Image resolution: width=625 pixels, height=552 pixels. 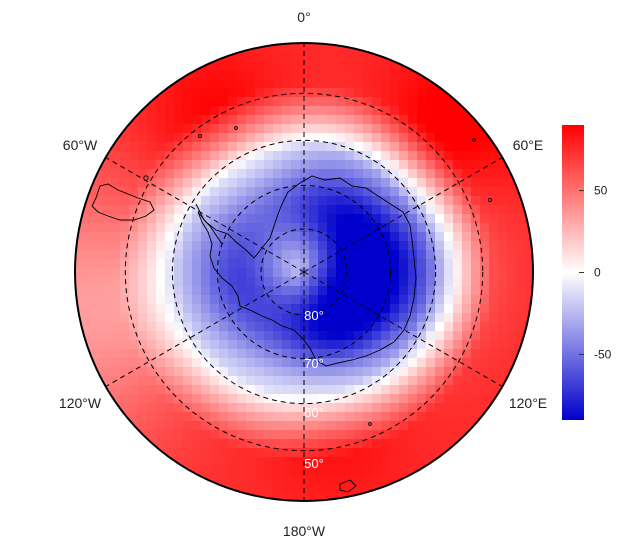 What do you see at coordinates (314, 315) in the screenshot?
I see `lat-label-80: 80°` at bounding box center [314, 315].